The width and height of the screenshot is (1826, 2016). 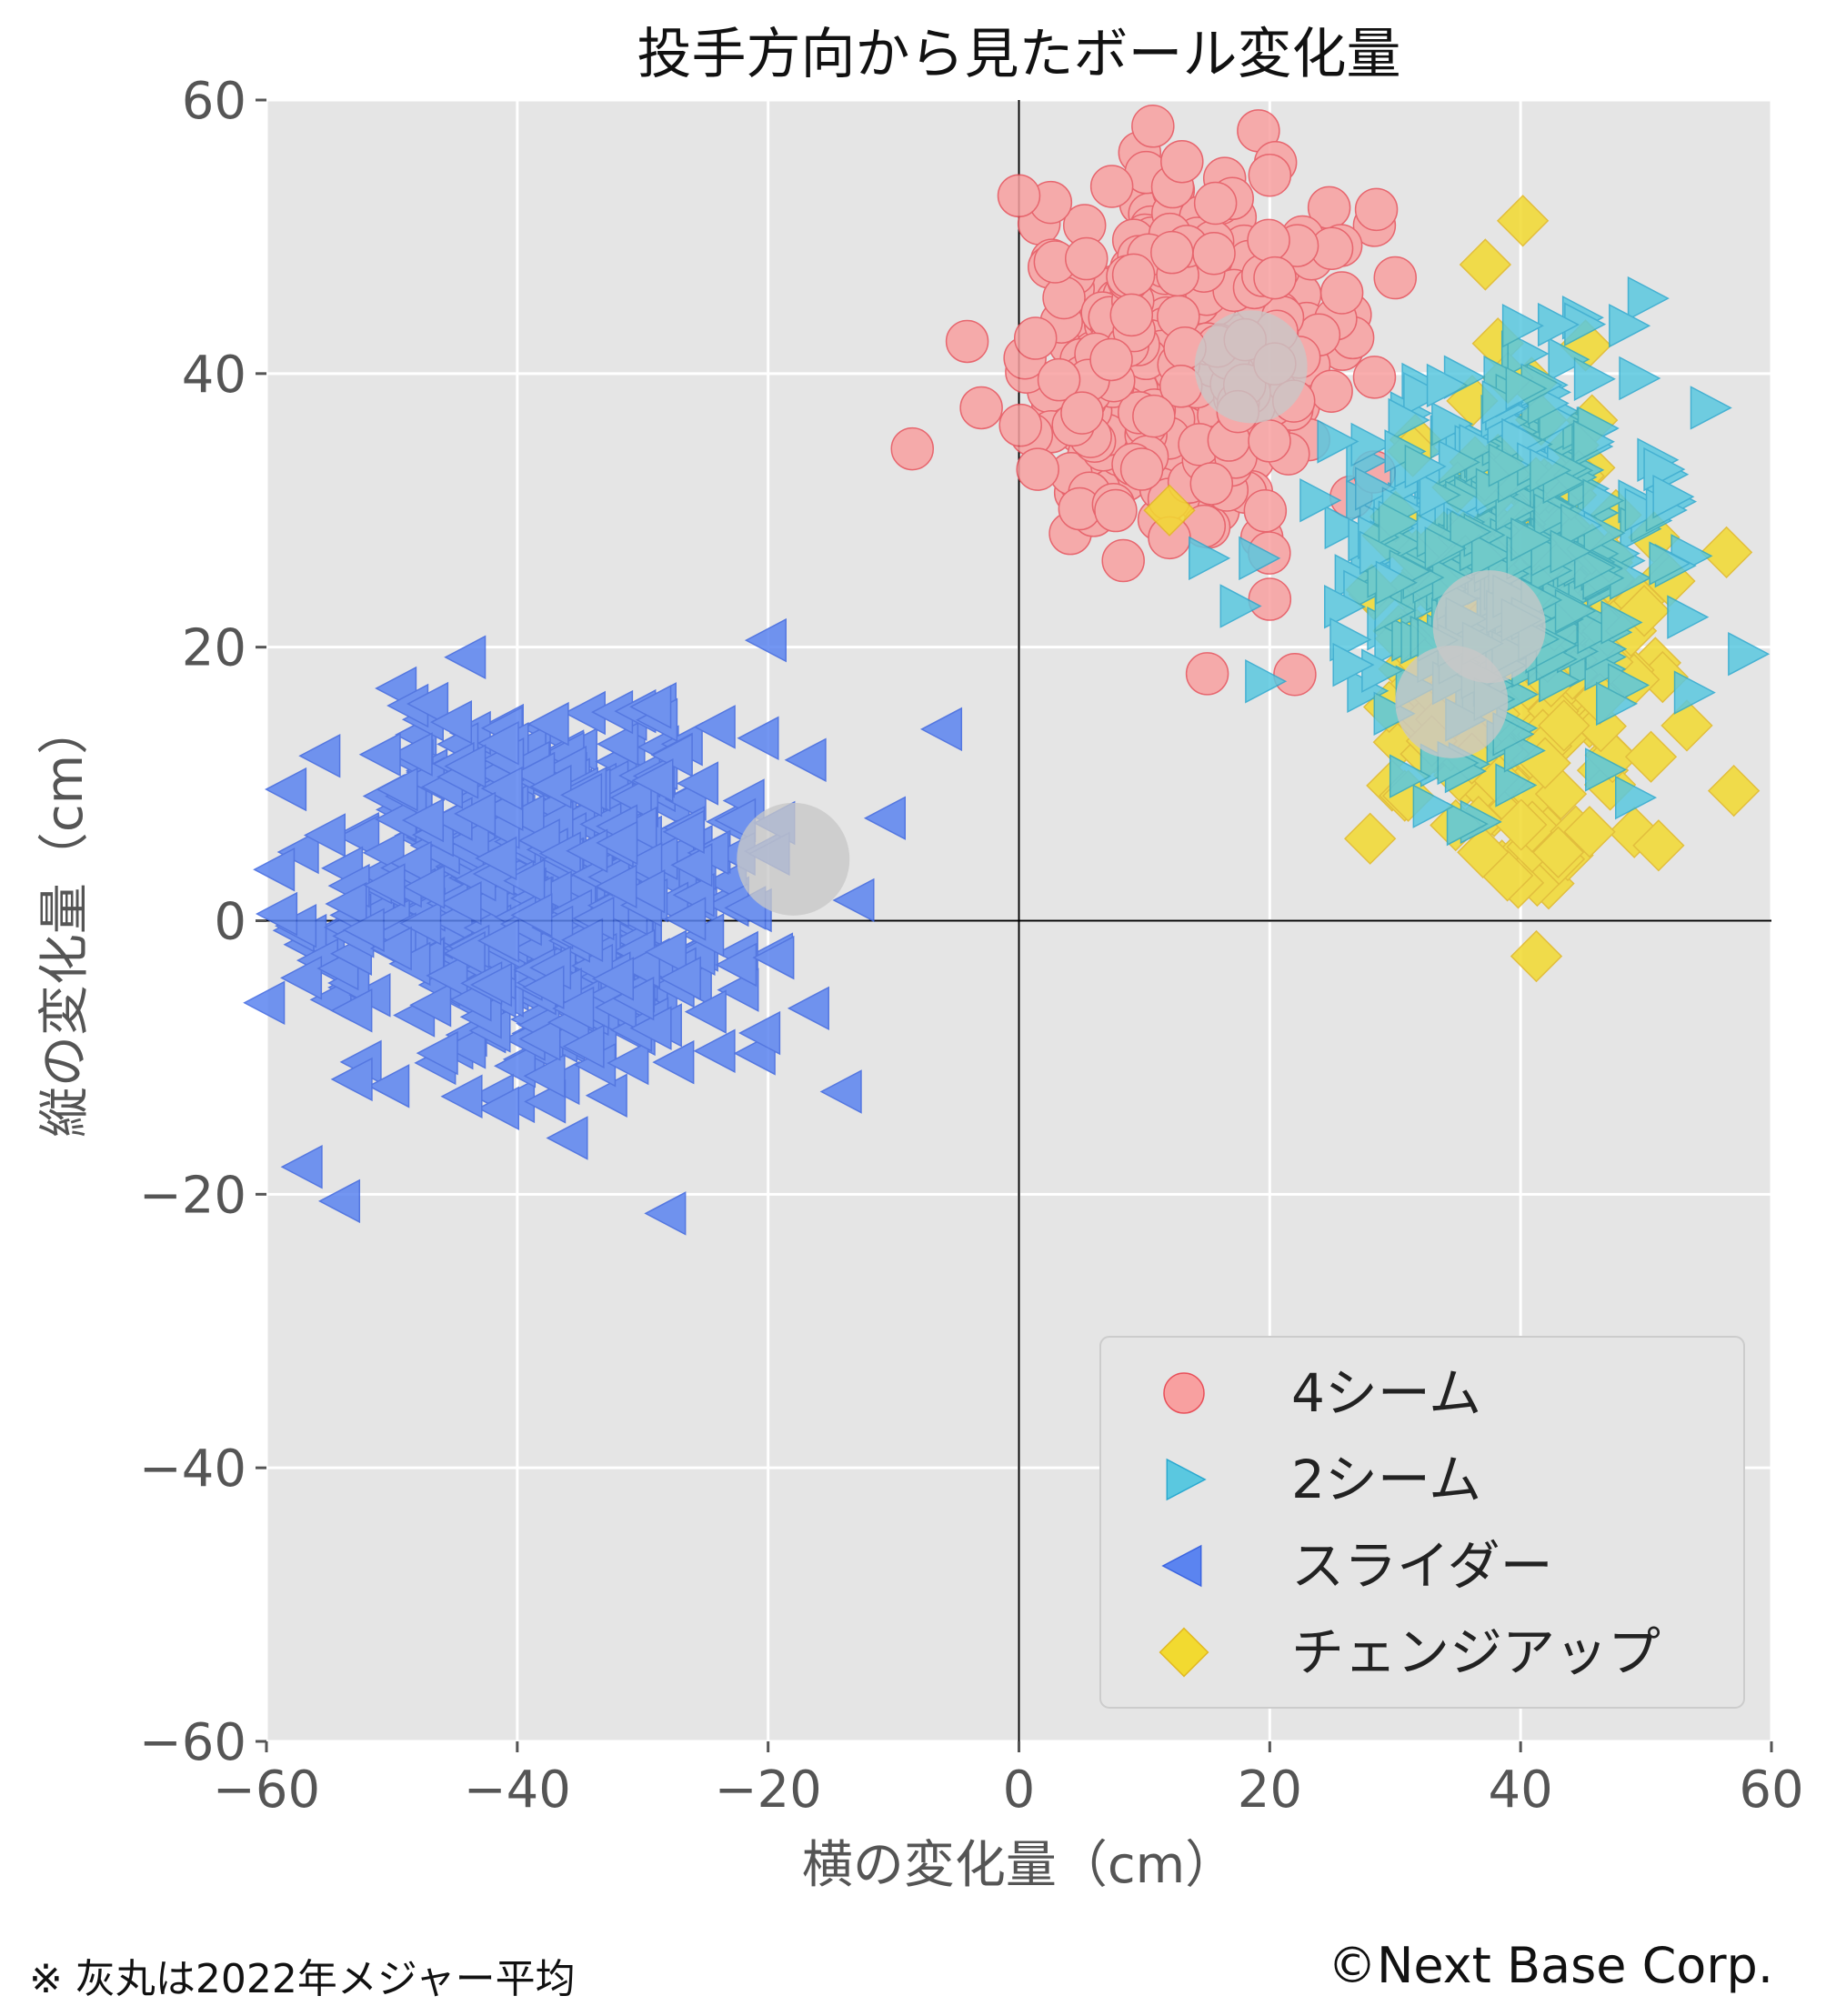 What do you see at coordinates (1386, 1393) in the screenshot?
I see `legend-label: 4シーム` at bounding box center [1386, 1393].